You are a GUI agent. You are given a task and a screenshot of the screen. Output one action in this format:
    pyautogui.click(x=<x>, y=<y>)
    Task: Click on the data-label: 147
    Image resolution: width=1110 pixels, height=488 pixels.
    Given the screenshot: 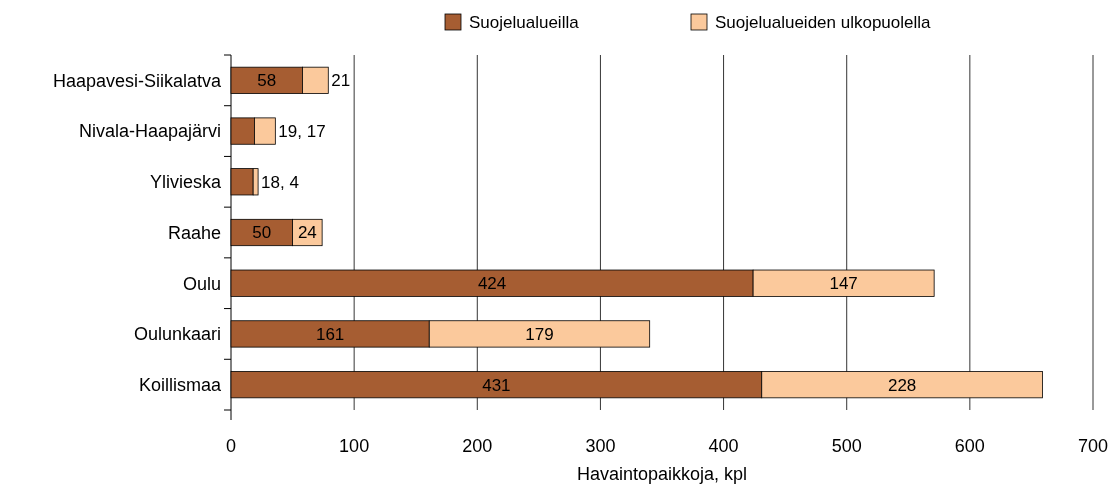 What is the action you would take?
    pyautogui.click(x=843, y=284)
    